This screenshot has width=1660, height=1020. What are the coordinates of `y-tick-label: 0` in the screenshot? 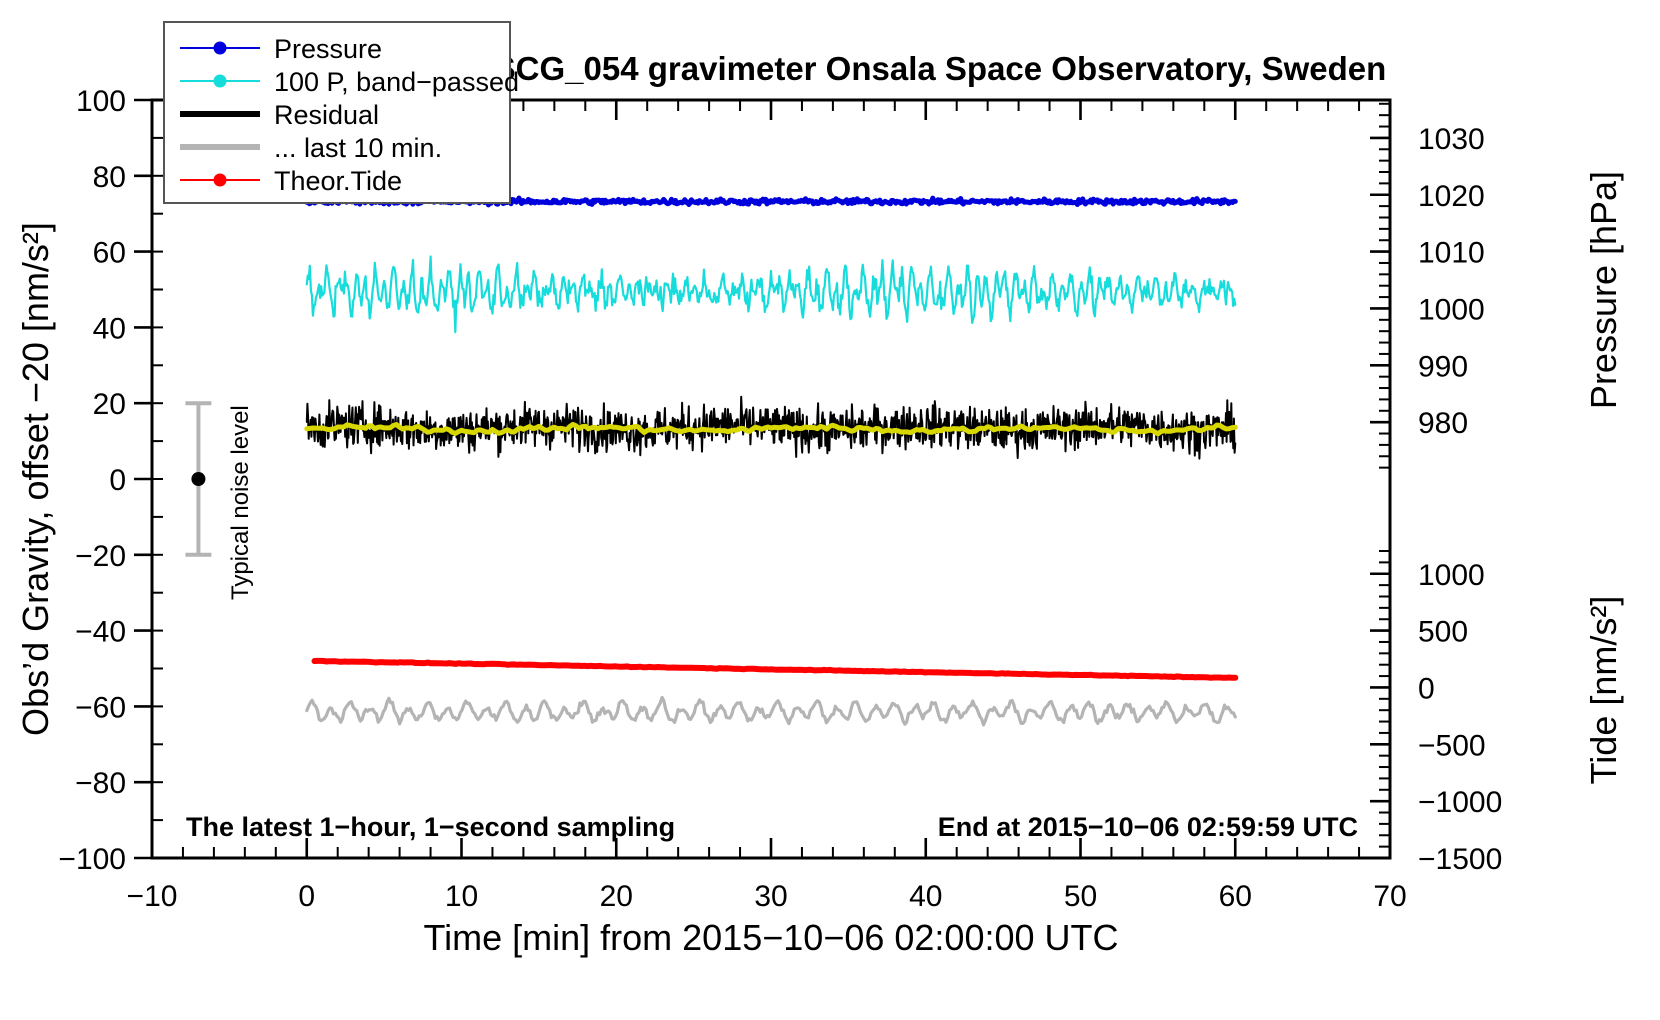 It's located at (117, 480).